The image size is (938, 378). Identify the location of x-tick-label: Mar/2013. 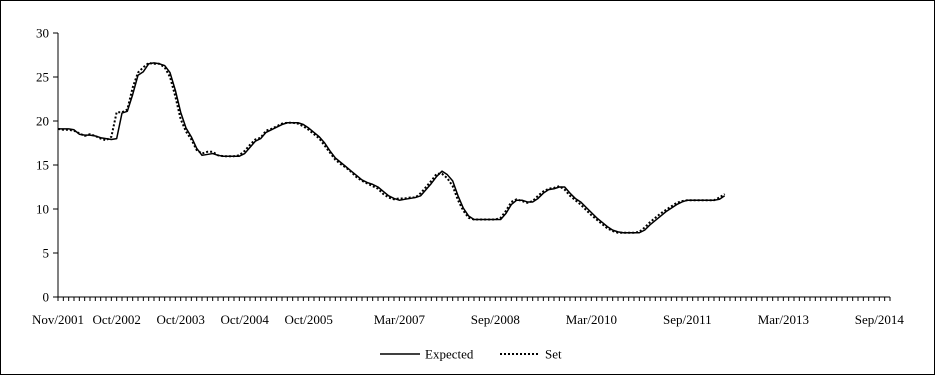
(783, 319).